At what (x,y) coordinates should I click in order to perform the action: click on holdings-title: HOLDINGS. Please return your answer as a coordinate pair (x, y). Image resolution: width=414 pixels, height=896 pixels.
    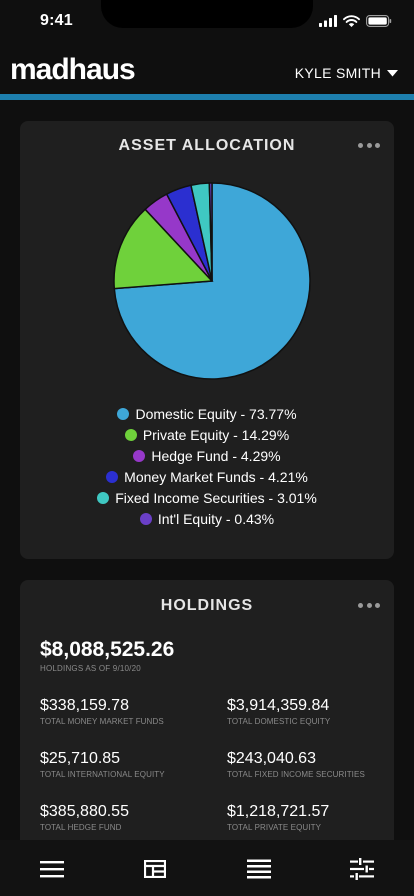
    Looking at the image, I should click on (207, 605).